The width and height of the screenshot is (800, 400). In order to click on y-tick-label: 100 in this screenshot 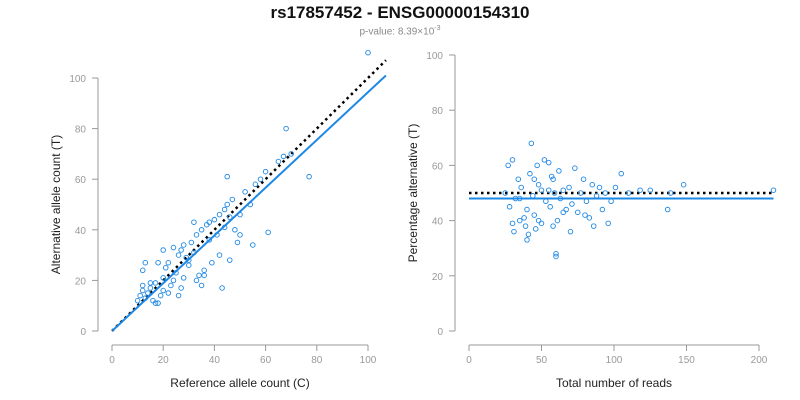, I will do `click(434, 56)`.